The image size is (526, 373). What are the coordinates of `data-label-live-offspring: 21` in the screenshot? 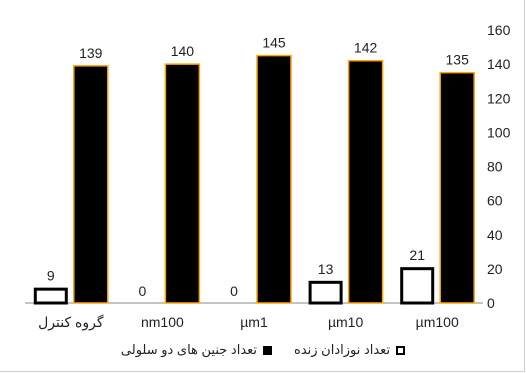 It's located at (417, 255).